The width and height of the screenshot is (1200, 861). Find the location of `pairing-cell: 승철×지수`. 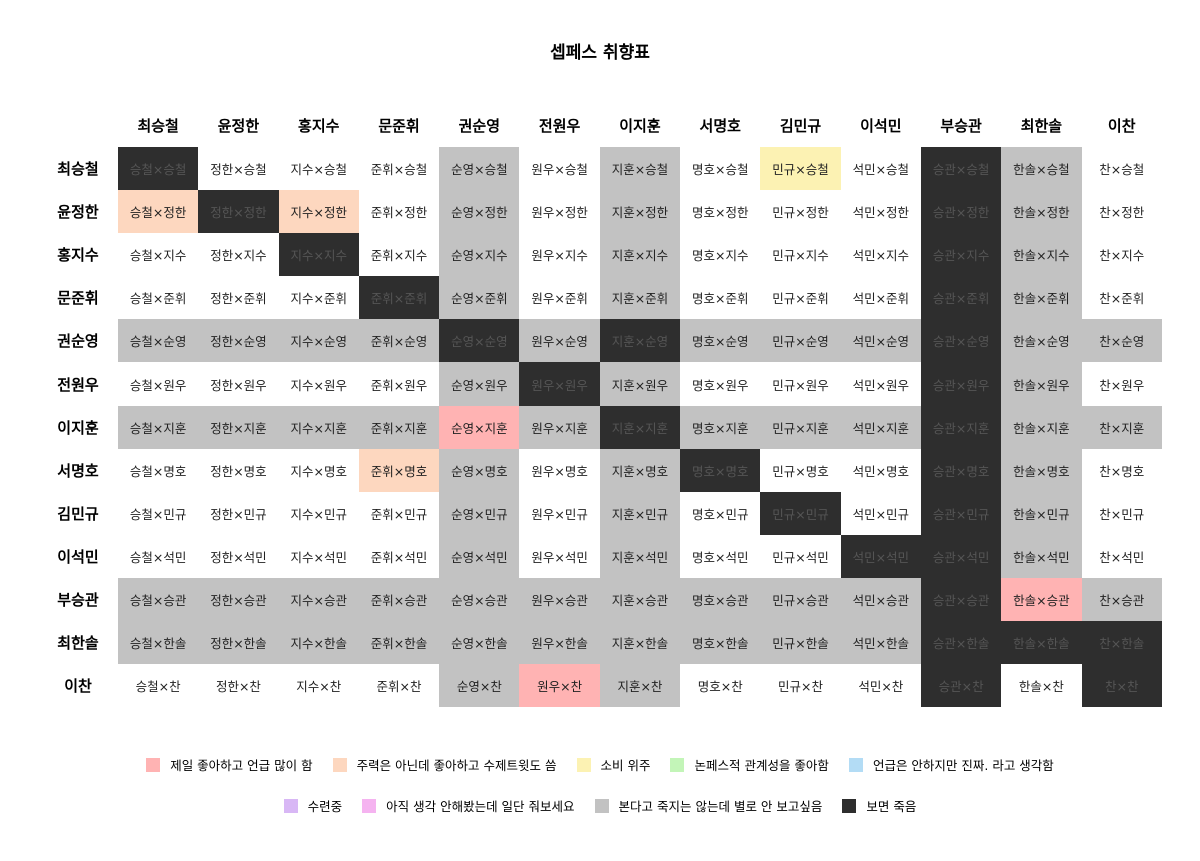

pairing-cell: 승철×지수 is located at coordinates (158, 255).